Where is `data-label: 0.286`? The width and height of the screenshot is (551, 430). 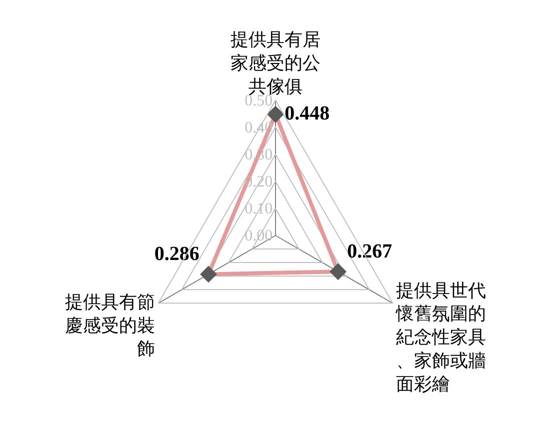 data-label: 0.286 is located at coordinates (177, 254).